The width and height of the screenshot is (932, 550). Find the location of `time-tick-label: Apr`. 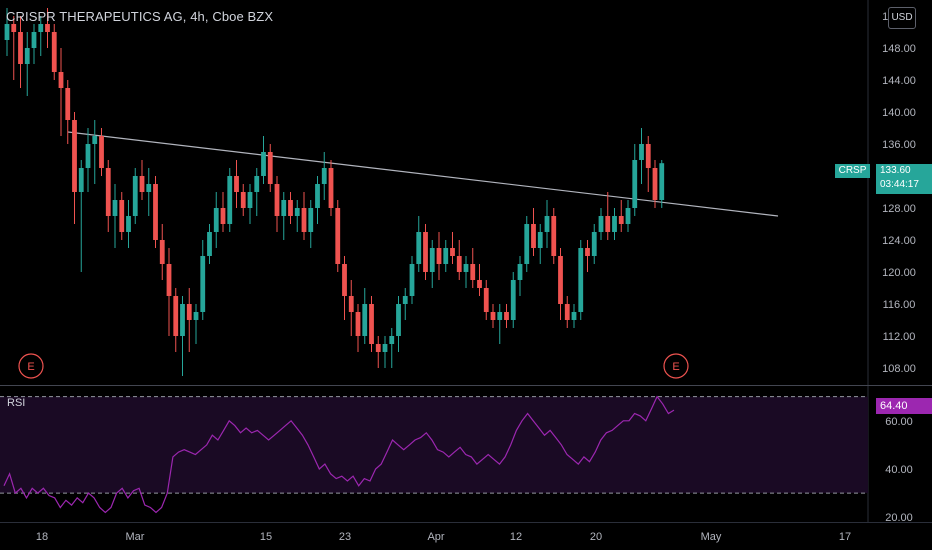

time-tick-label: Apr is located at coordinates (435, 537).